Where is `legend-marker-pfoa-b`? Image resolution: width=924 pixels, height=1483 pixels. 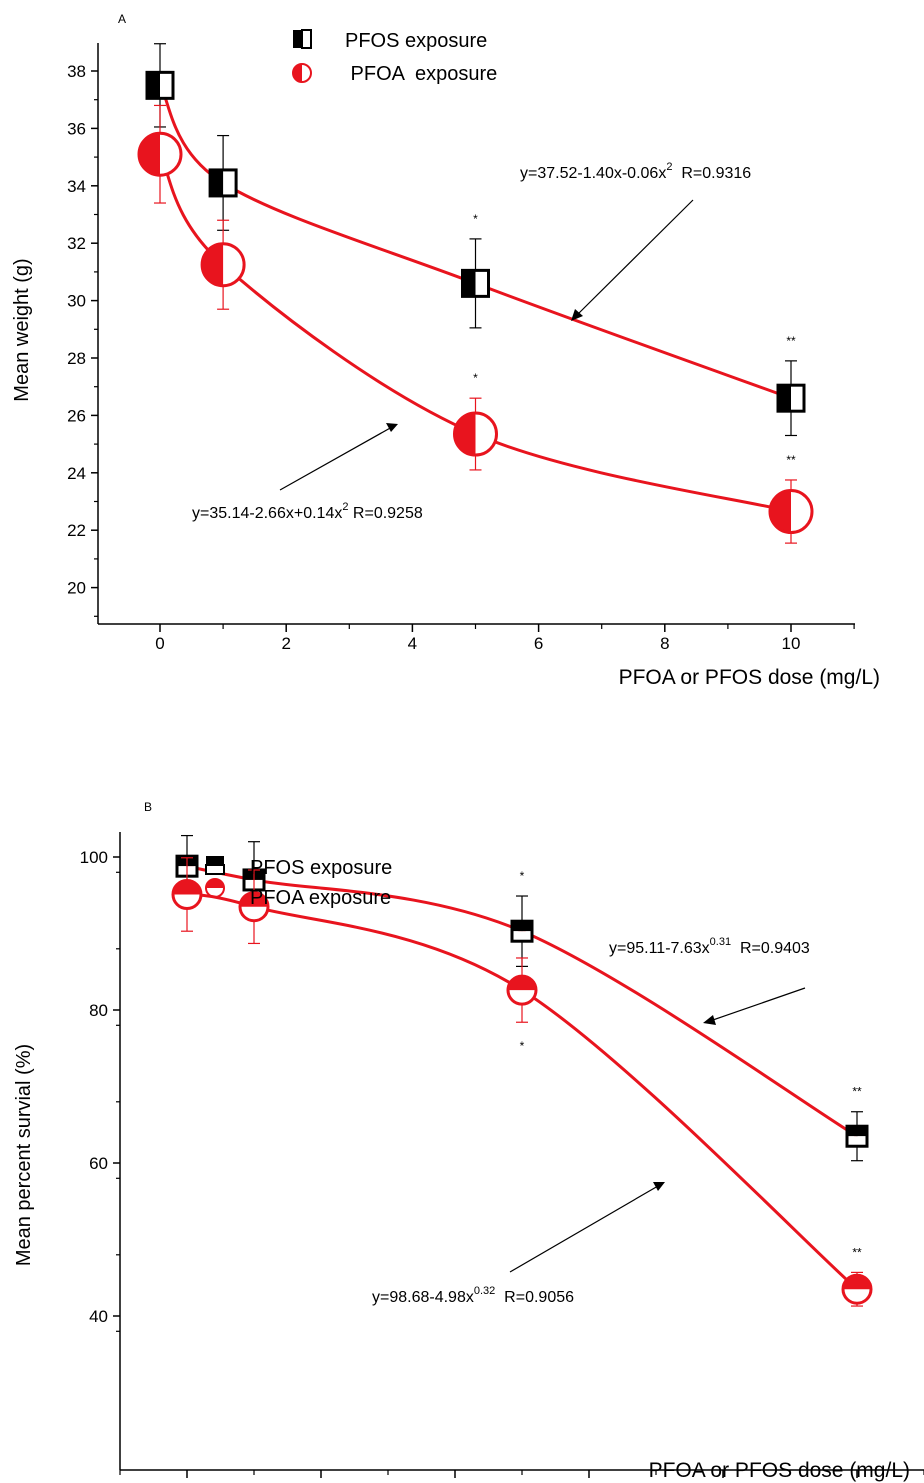
legend-marker-pfoa-b is located at coordinates (215, 888).